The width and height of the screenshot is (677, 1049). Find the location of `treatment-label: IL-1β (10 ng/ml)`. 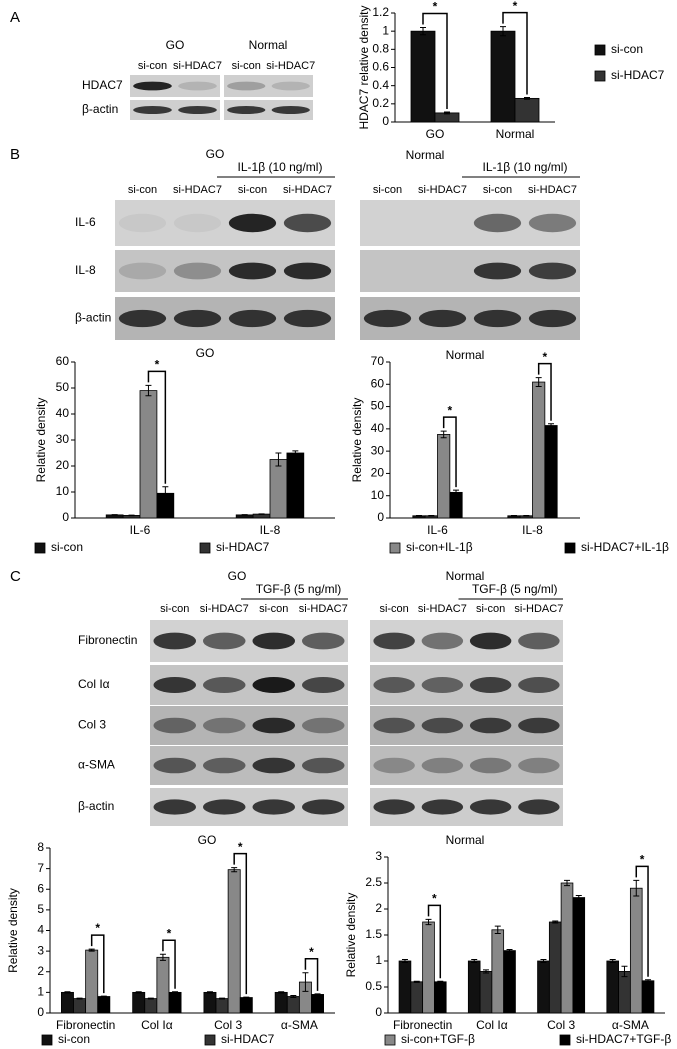

treatment-label: IL-1β (10 ng/ml) is located at coordinates (525, 167).